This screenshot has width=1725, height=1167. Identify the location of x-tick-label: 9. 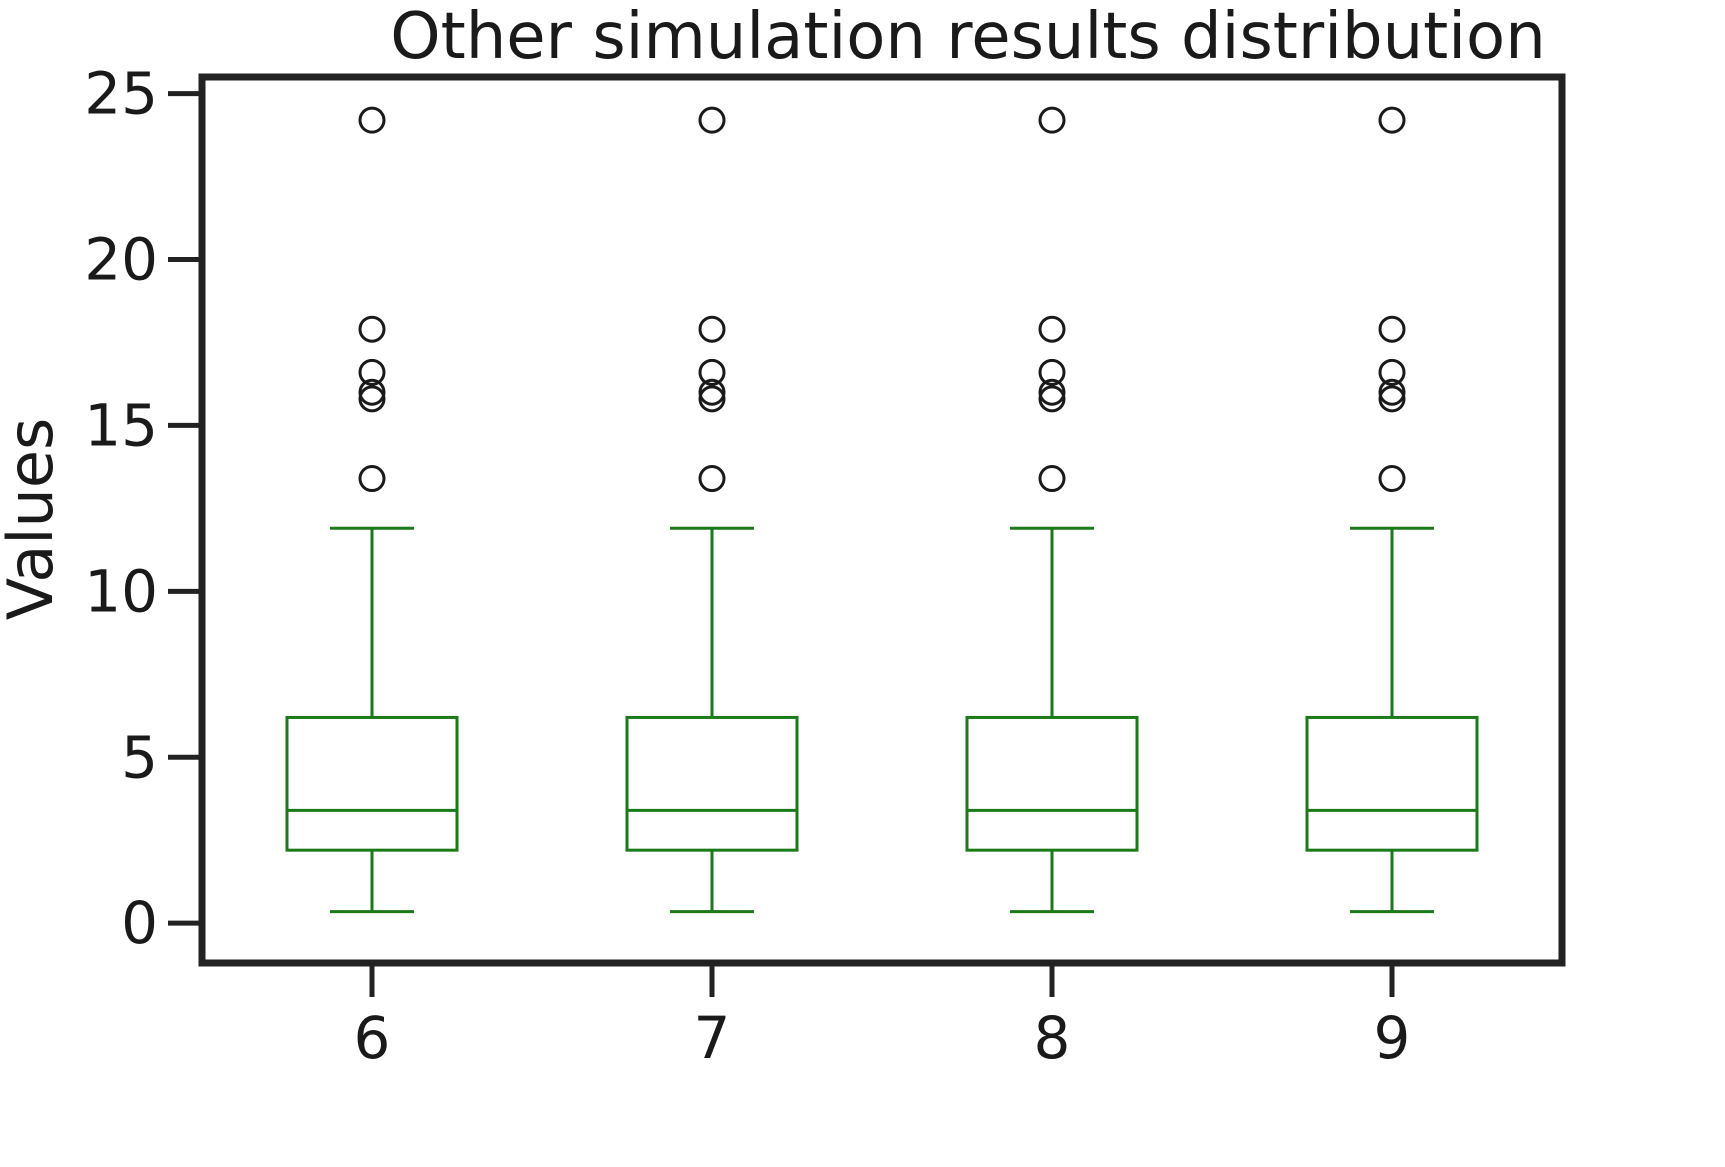
(1392, 1038).